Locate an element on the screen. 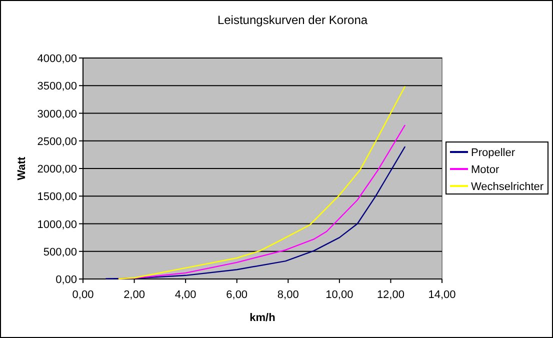  x-tick-label: 10,00 is located at coordinates (340, 295).